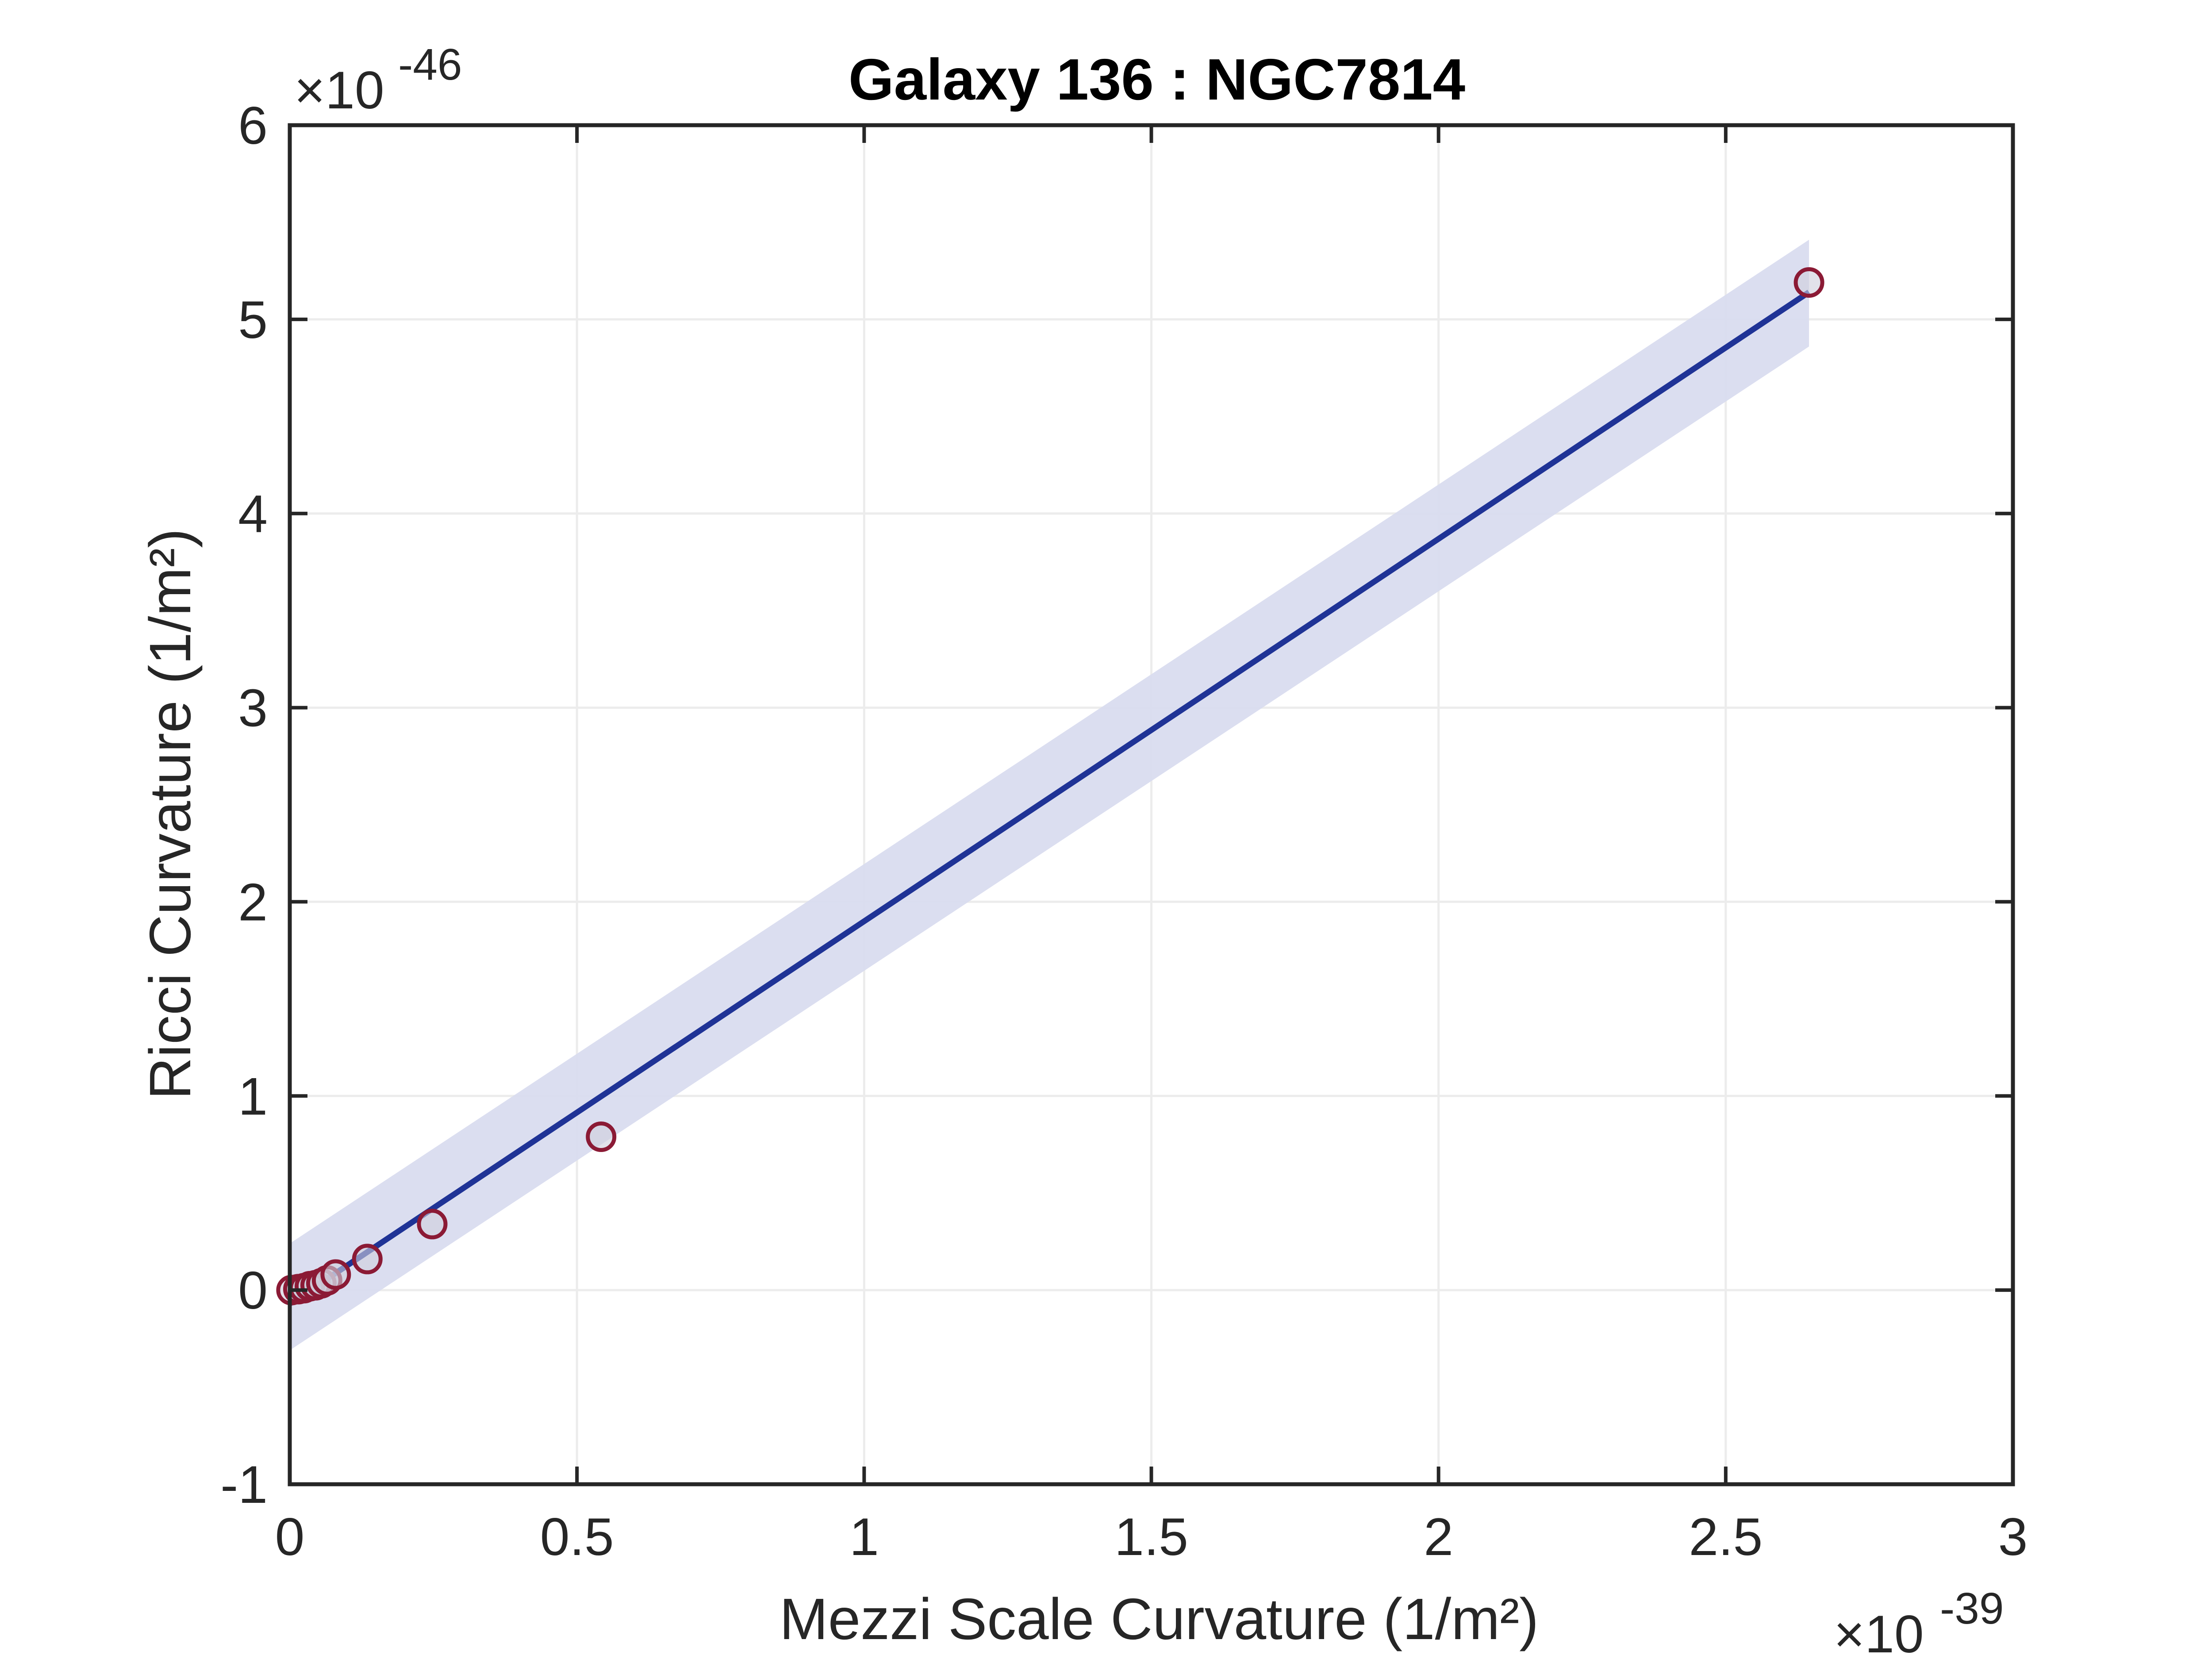 The width and height of the screenshot is (2212, 1659). I want to click on y-axis-label: Ricci Curvature (1/m²), so click(170, 814).